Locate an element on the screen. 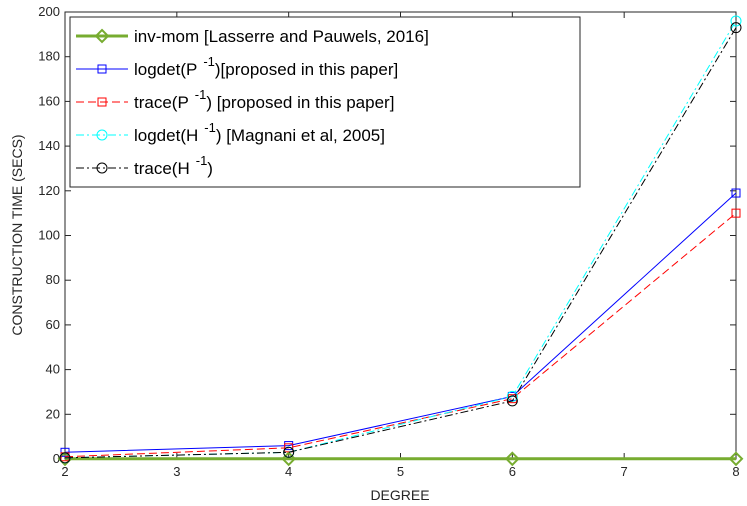 The width and height of the screenshot is (747, 506). x-tick-label: 7 is located at coordinates (624, 471).